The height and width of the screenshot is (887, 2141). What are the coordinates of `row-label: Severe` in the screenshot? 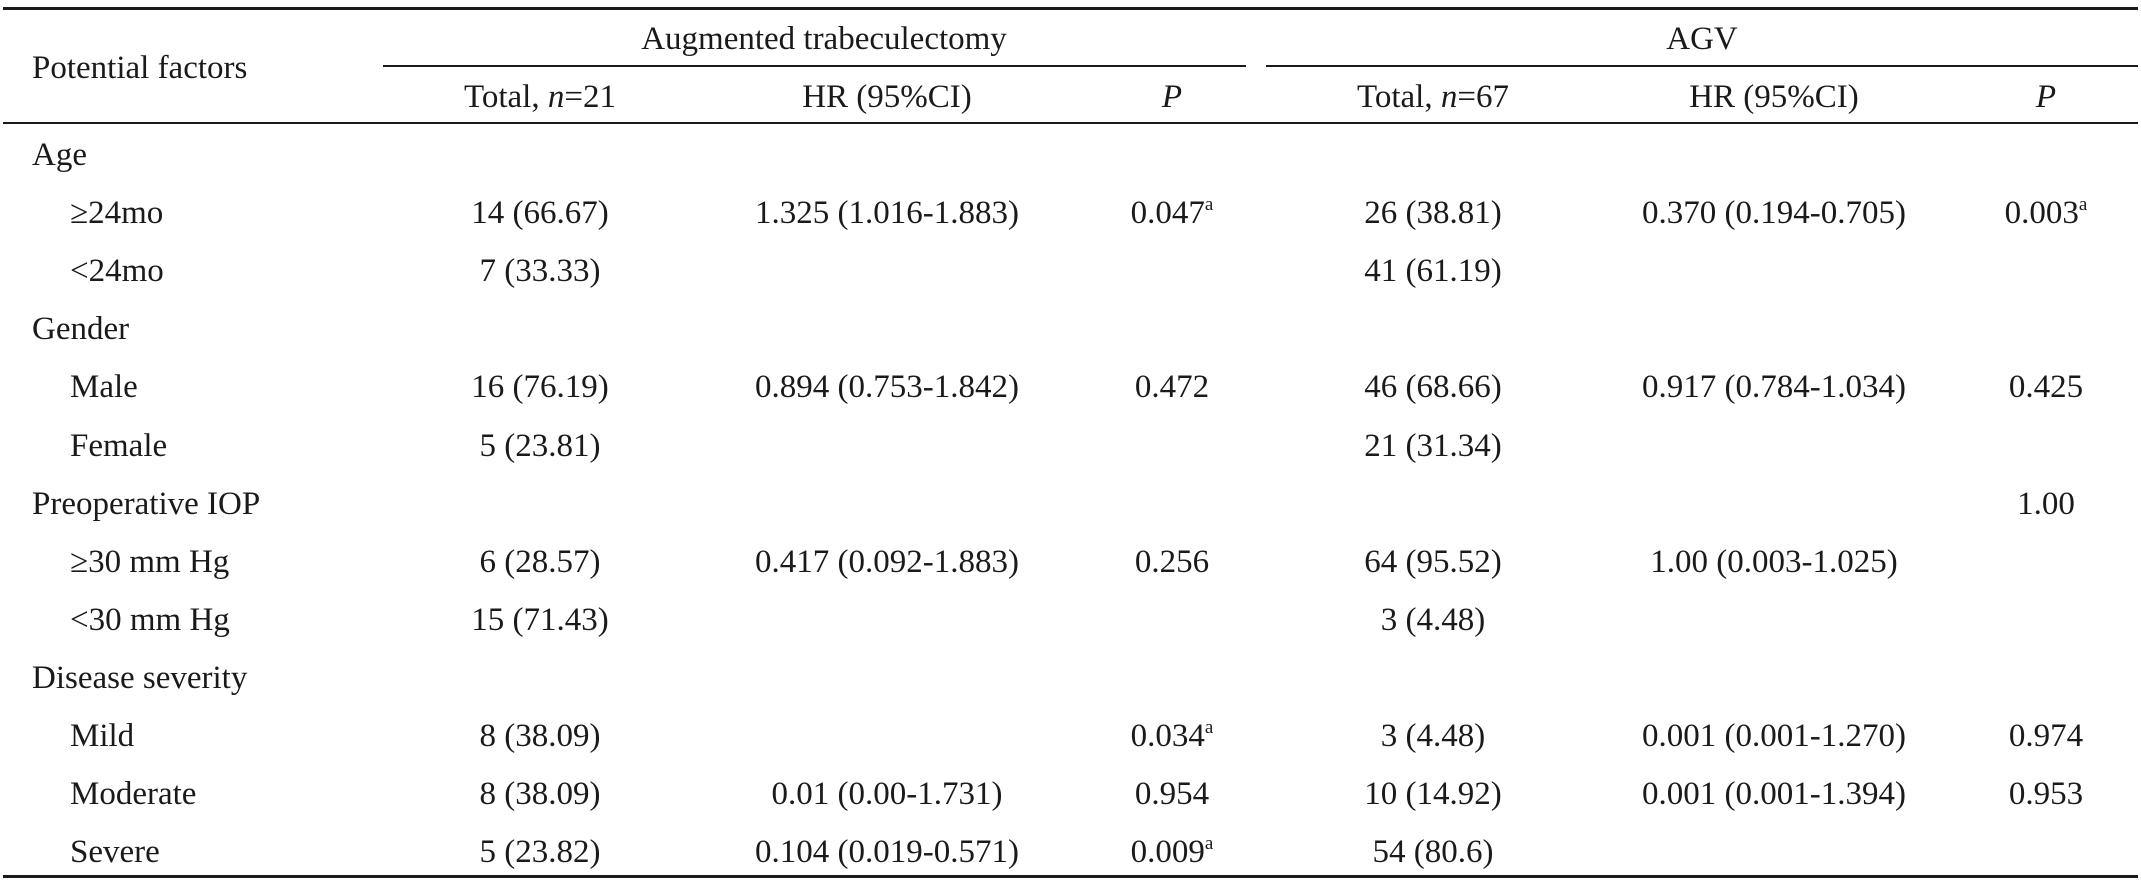 It's located at (115, 852).